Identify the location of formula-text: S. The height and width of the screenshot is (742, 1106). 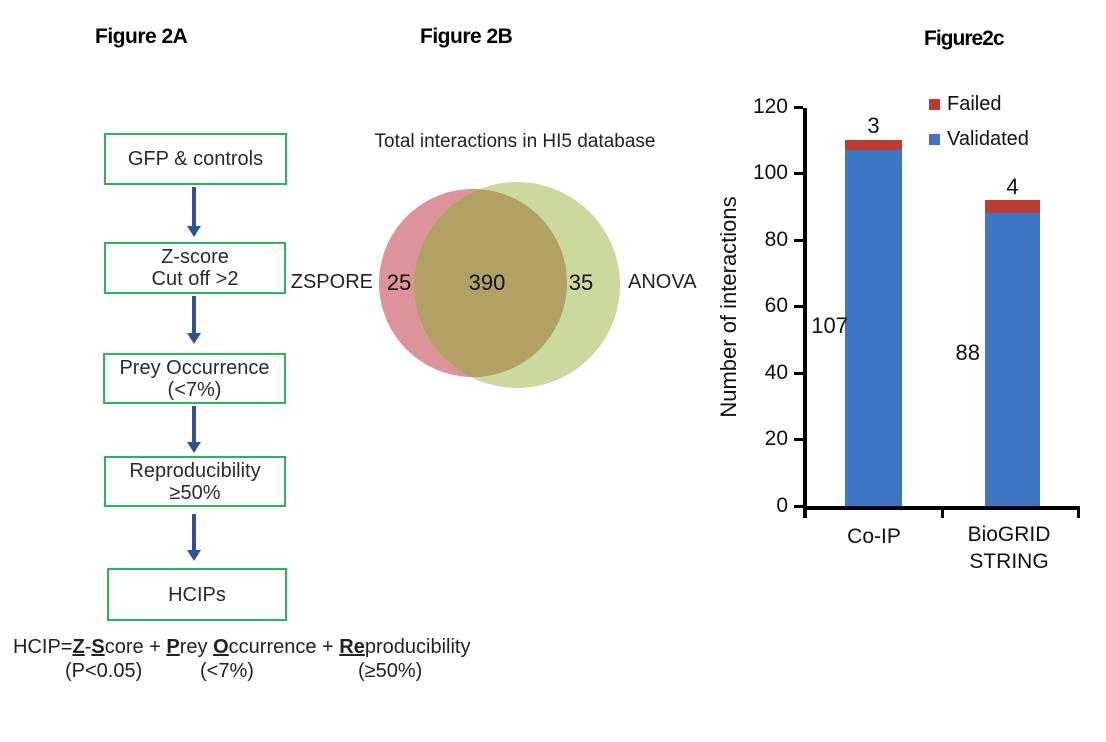
(98, 647).